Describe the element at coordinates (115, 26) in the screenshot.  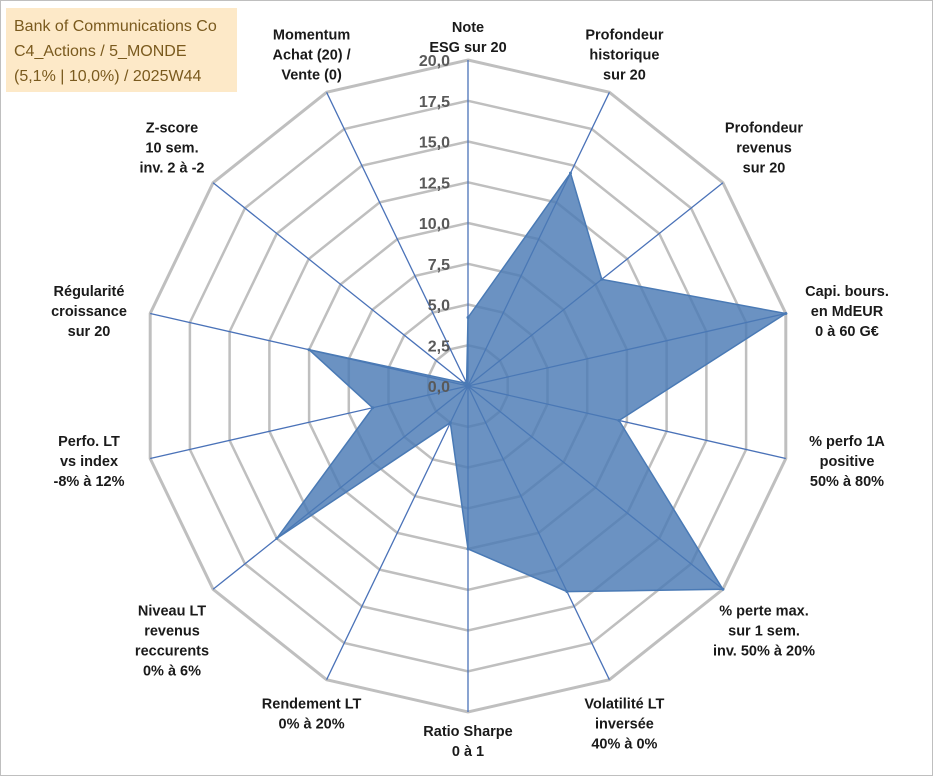
I see `company-name: Bank of Communications Co` at that location.